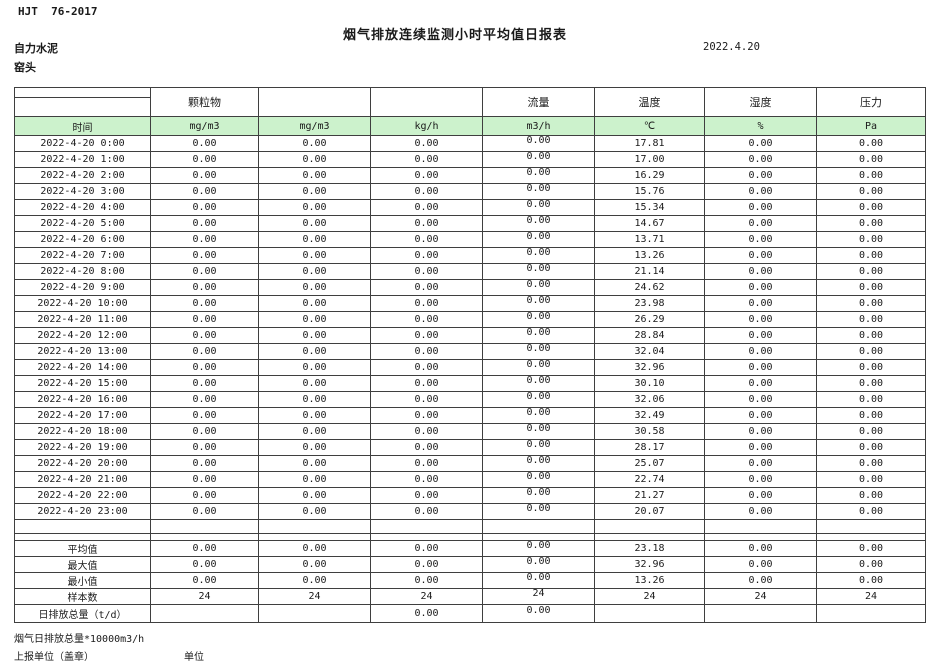 The width and height of the screenshot is (939, 669). I want to click on value-cell: 13.26, so click(649, 255).